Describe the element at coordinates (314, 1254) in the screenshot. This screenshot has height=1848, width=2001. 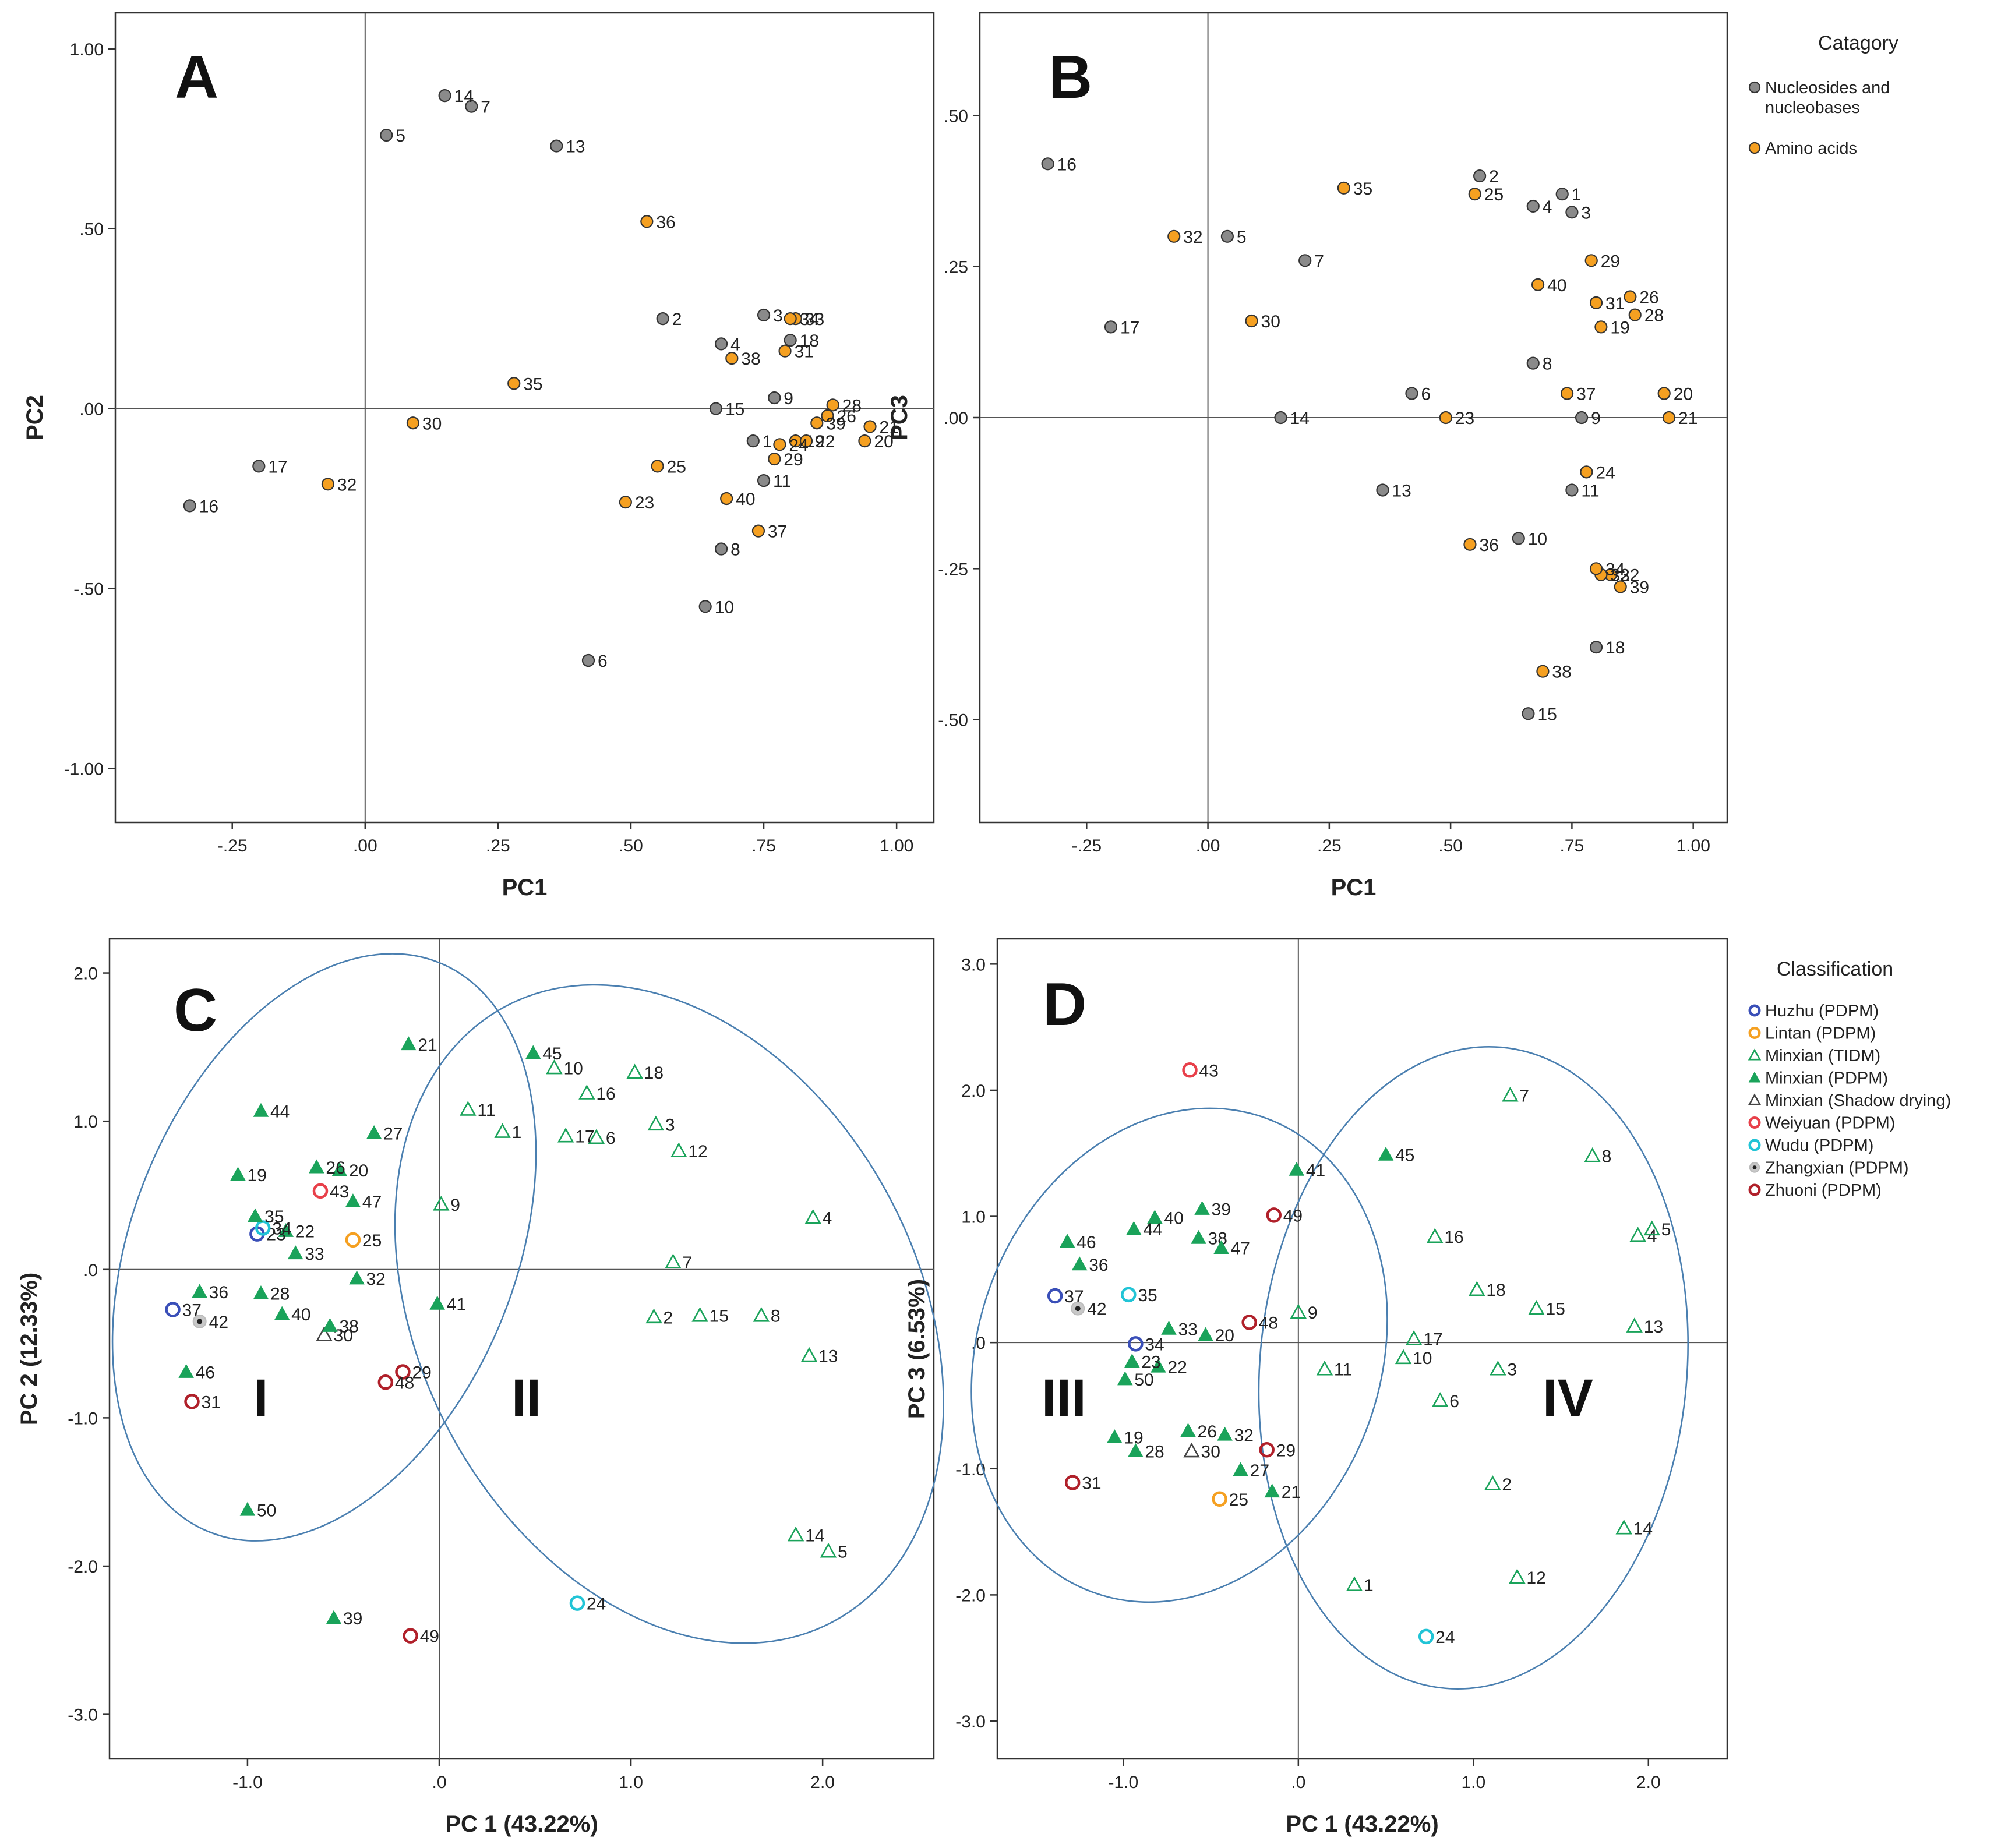
I see `point-label: 33` at that location.